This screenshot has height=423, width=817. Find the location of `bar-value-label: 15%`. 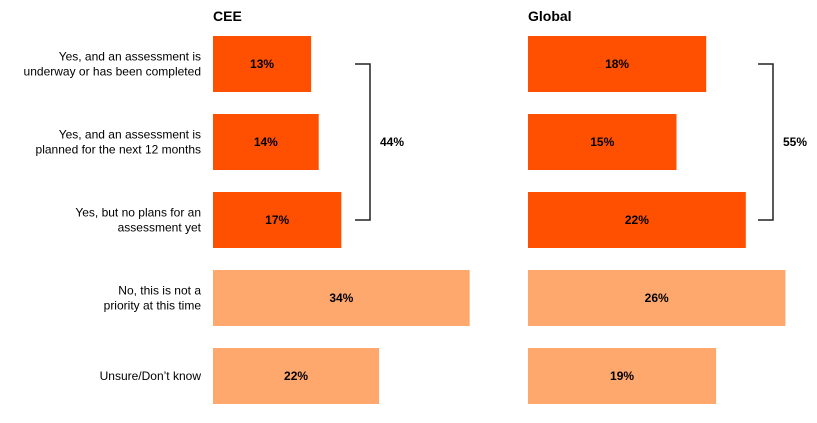

bar-value-label: 15% is located at coordinates (602, 142).